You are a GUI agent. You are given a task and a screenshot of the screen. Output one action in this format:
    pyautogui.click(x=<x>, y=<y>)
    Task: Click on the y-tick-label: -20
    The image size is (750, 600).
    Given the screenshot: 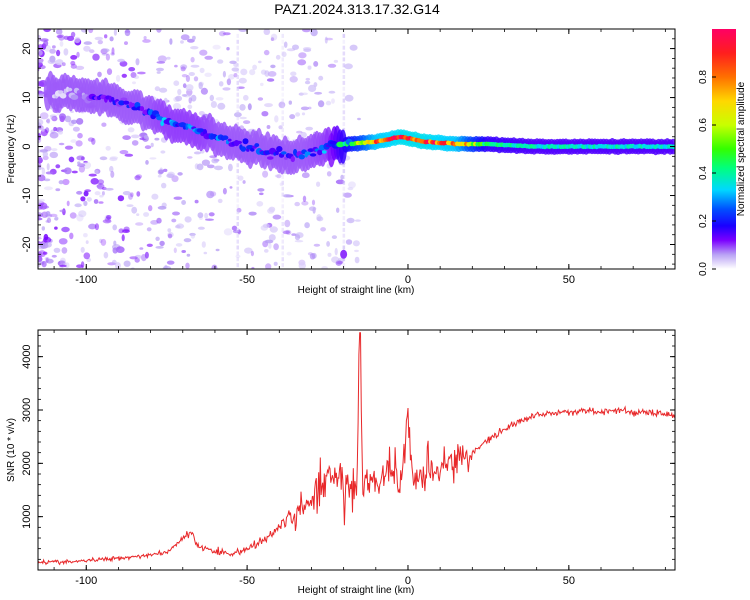 What is the action you would take?
    pyautogui.click(x=27, y=245)
    